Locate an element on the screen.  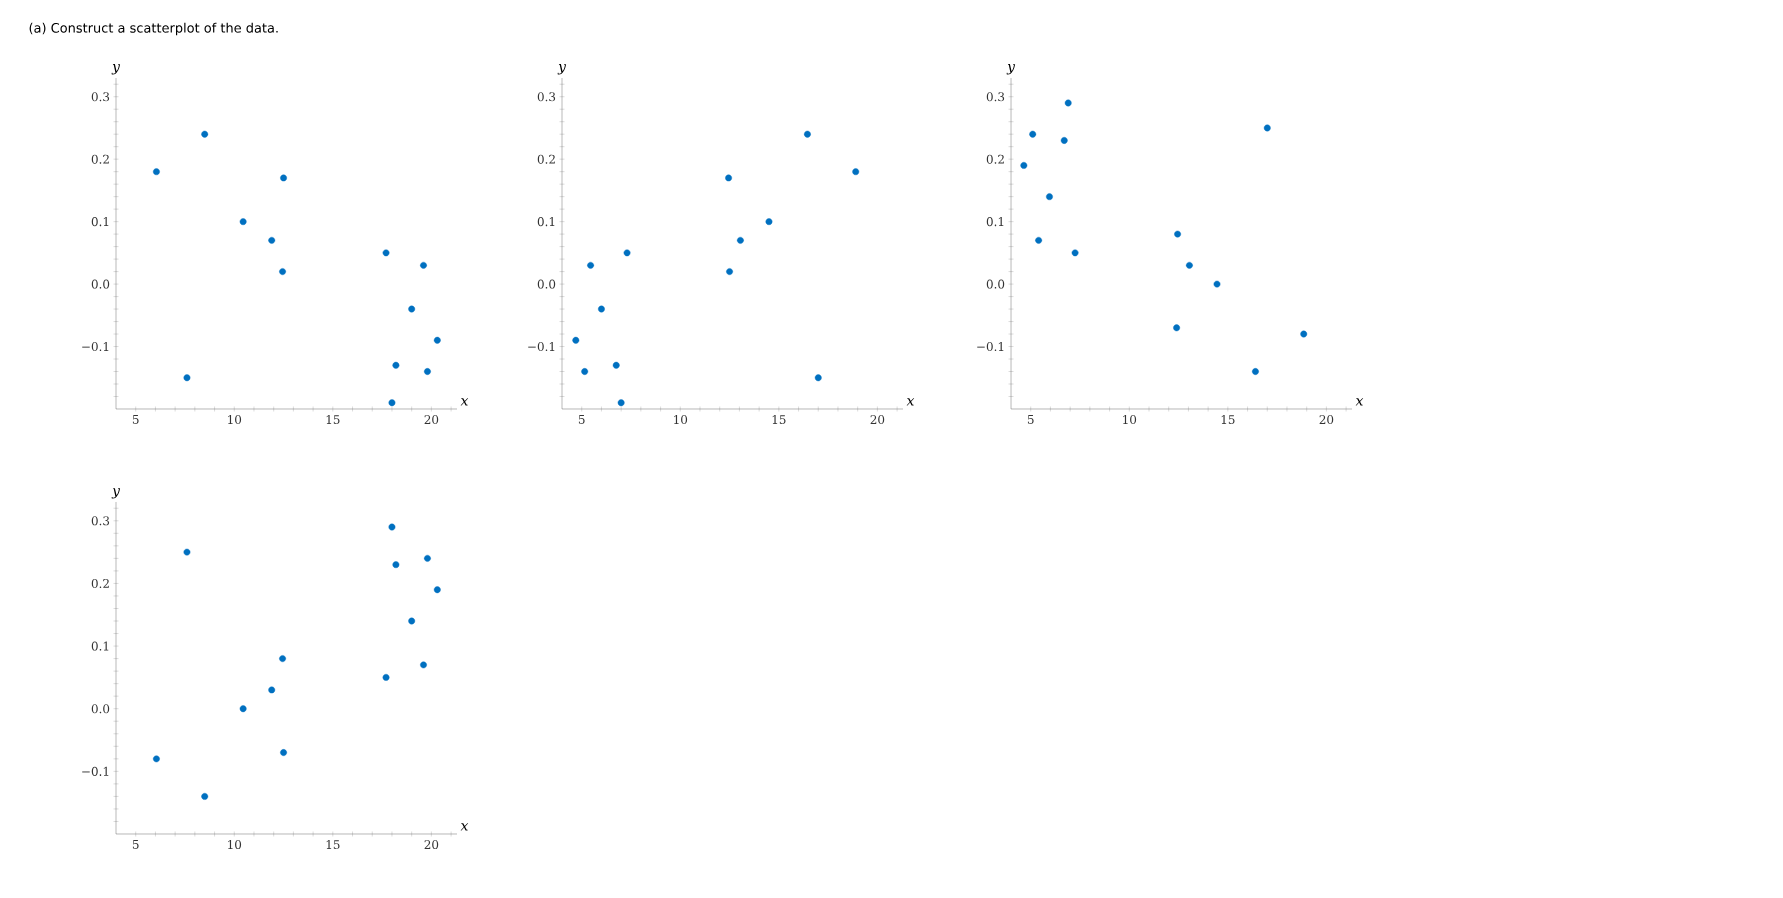
chart-title: (a) Construct a scatterplot of the data. is located at coordinates (153, 29).